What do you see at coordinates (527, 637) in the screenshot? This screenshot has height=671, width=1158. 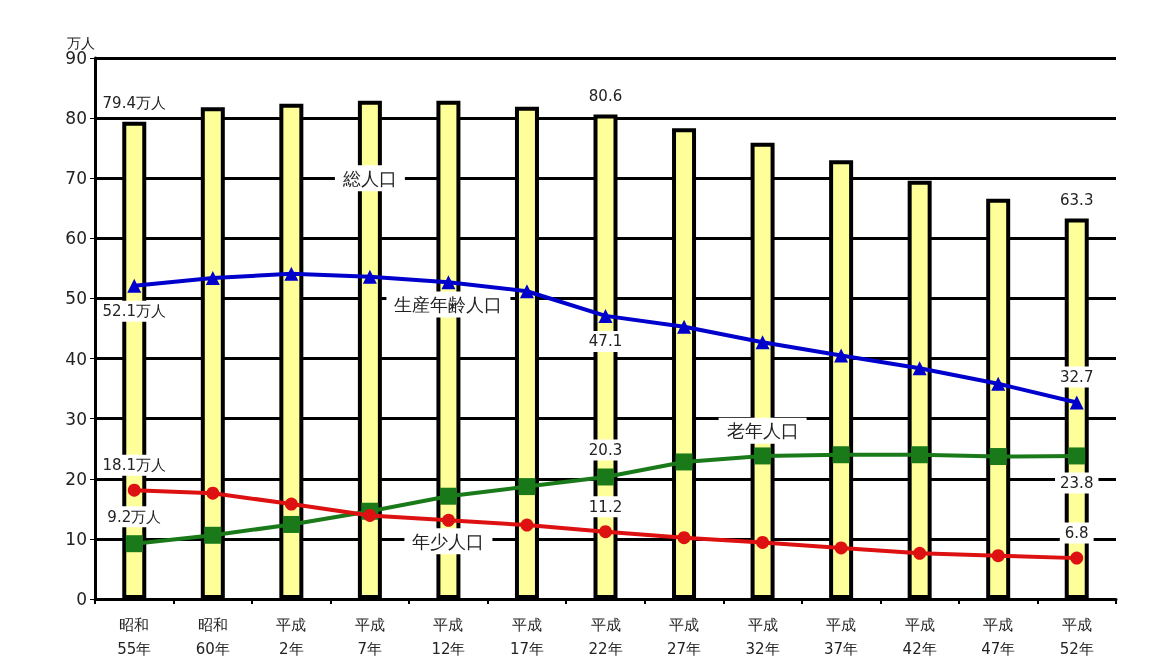 I see `x-tick-label: 平成17年` at bounding box center [527, 637].